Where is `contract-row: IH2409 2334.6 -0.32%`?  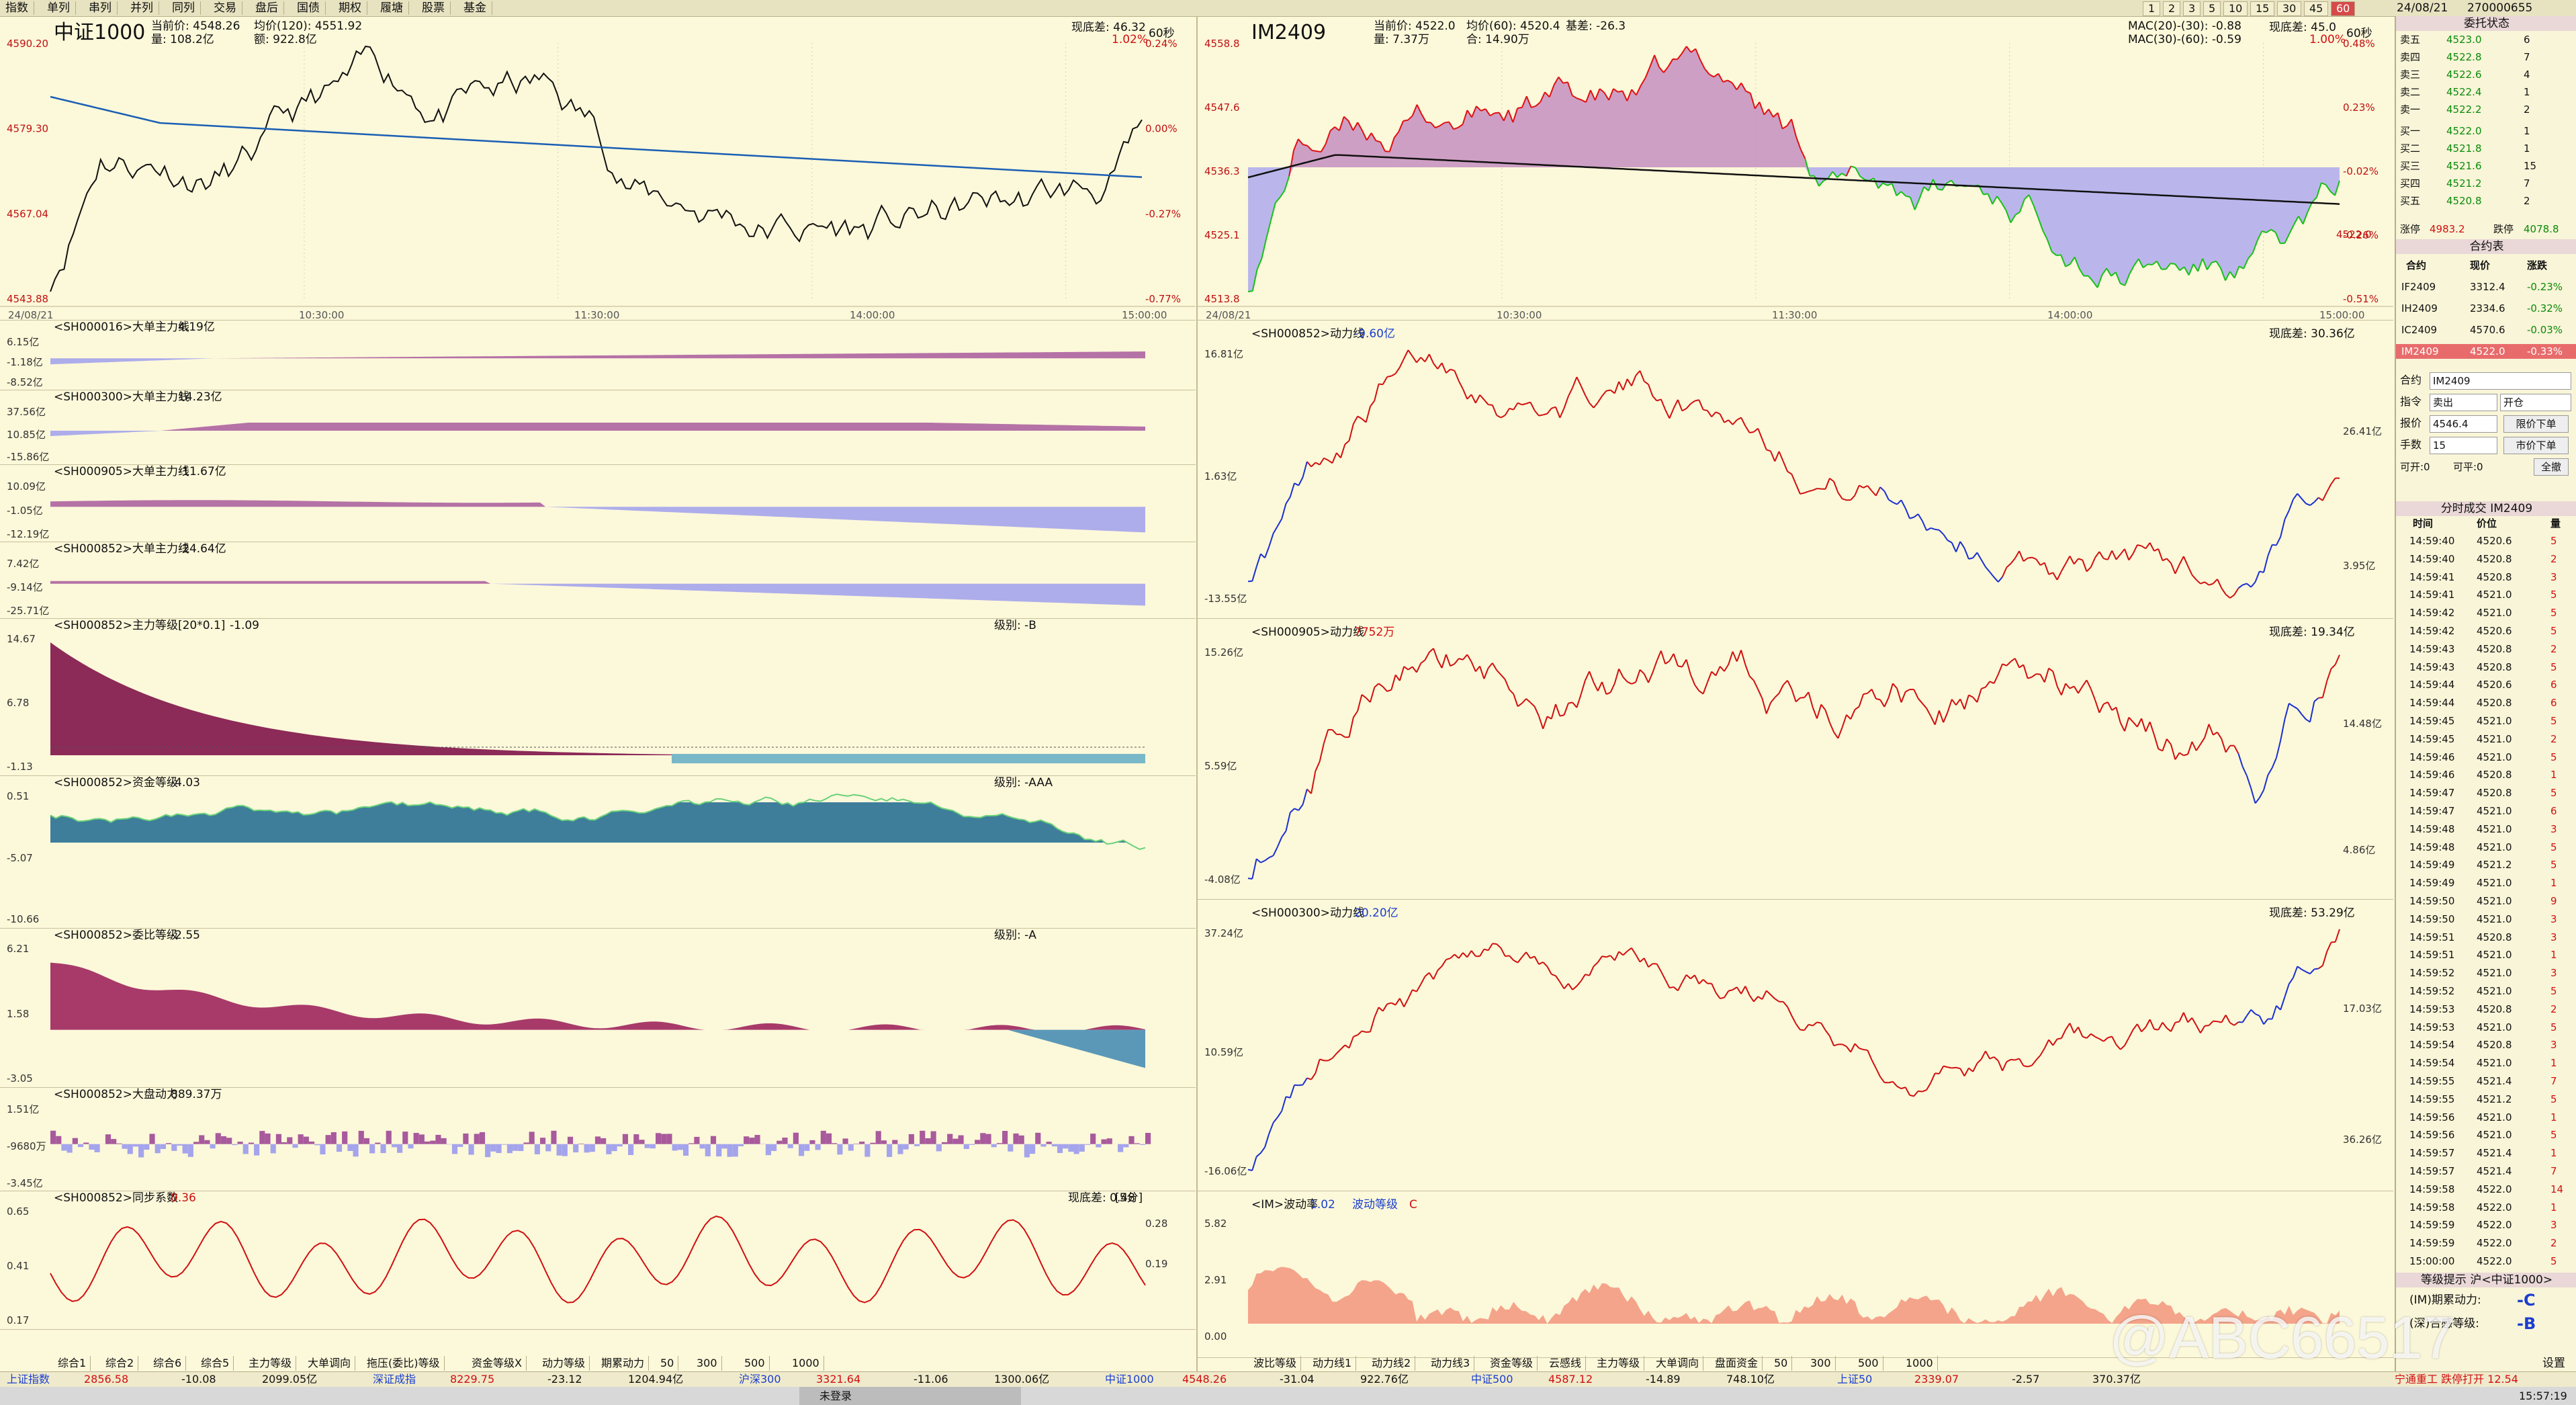
contract-row: IH2409 2334.6 -0.32% is located at coordinates (2486, 308).